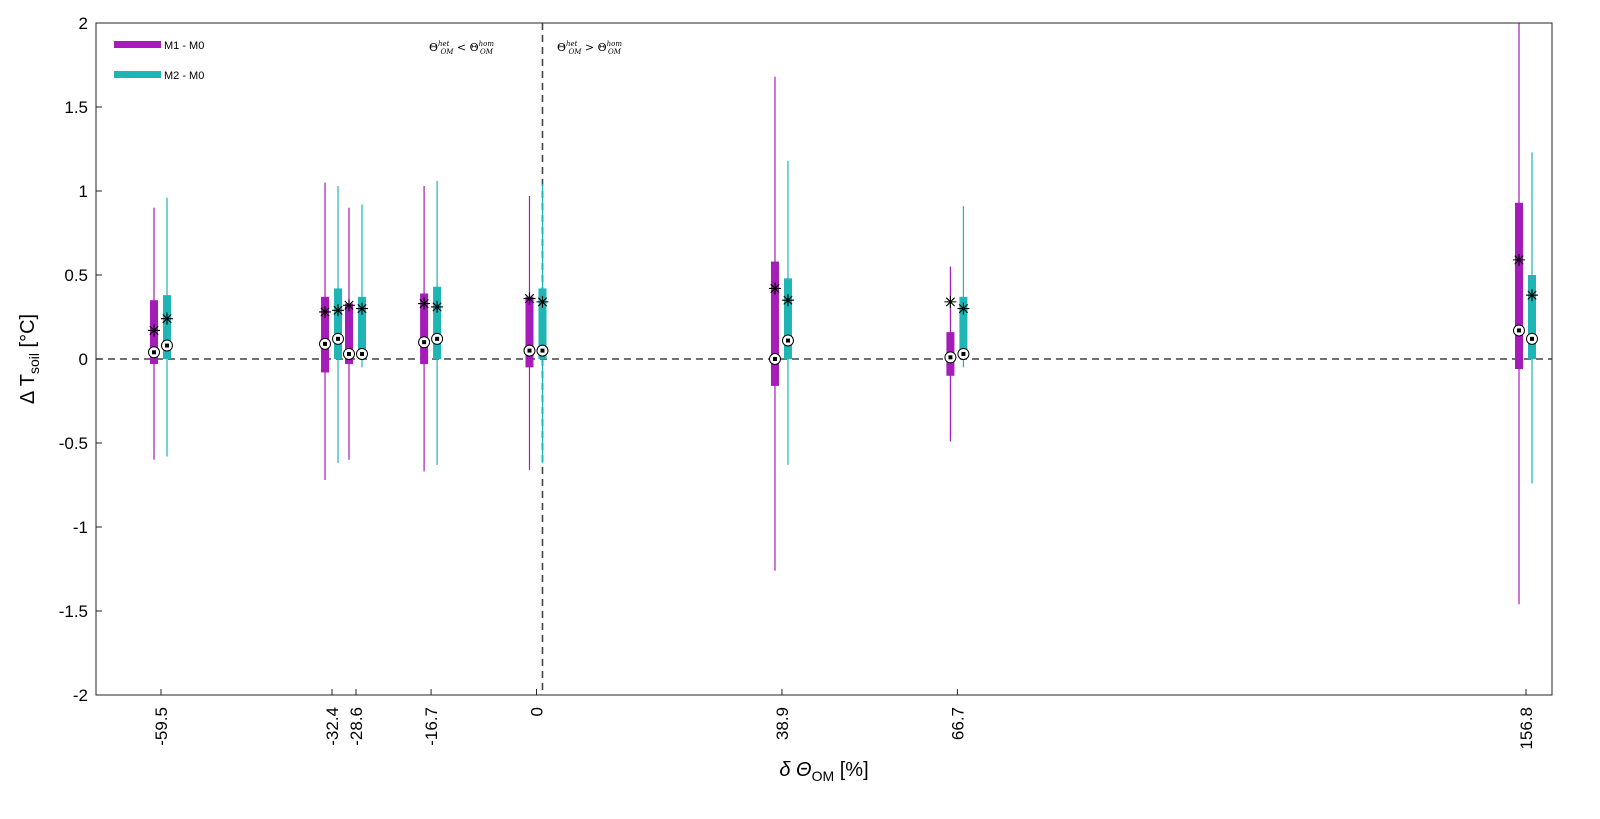 This screenshot has height=819, width=1600. Describe the element at coordinates (73, 443) in the screenshot. I see `y-tick-label: -0.5` at that location.